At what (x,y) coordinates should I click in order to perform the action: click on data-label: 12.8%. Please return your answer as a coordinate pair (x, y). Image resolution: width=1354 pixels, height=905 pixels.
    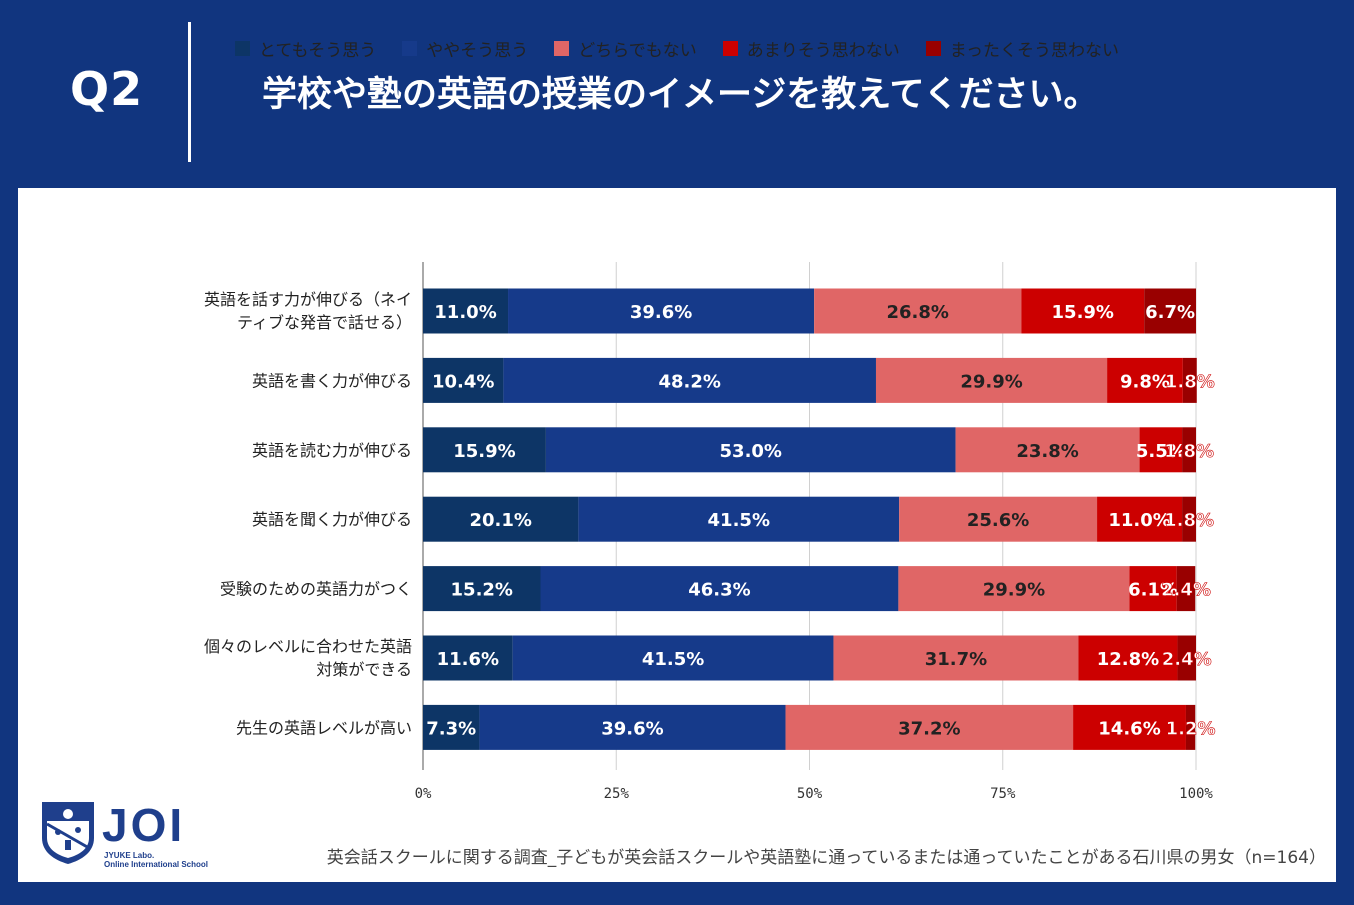
    Looking at the image, I should click on (1128, 659).